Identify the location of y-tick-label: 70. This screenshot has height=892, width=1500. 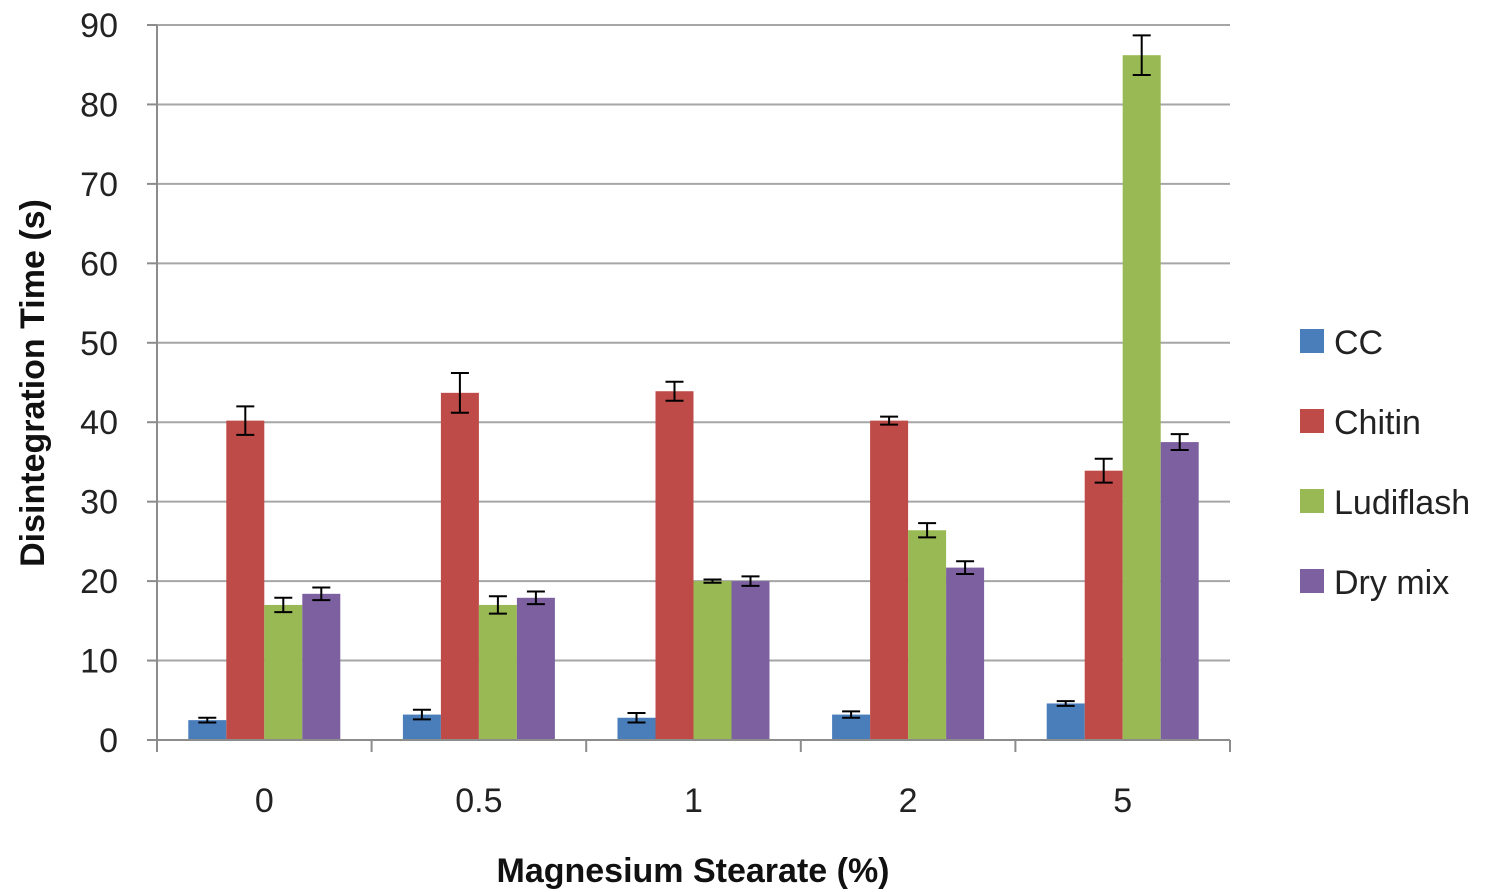
(99, 185).